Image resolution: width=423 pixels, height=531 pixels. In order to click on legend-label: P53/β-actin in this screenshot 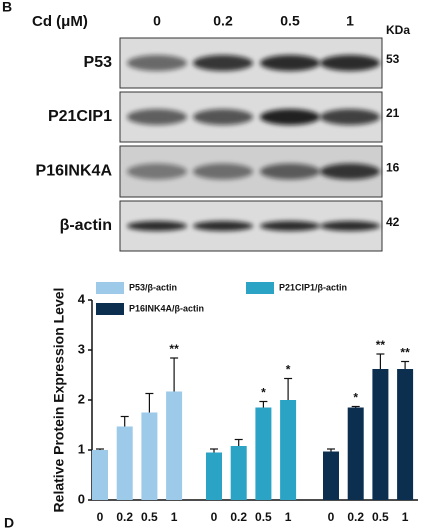, I will do `click(153, 287)`.